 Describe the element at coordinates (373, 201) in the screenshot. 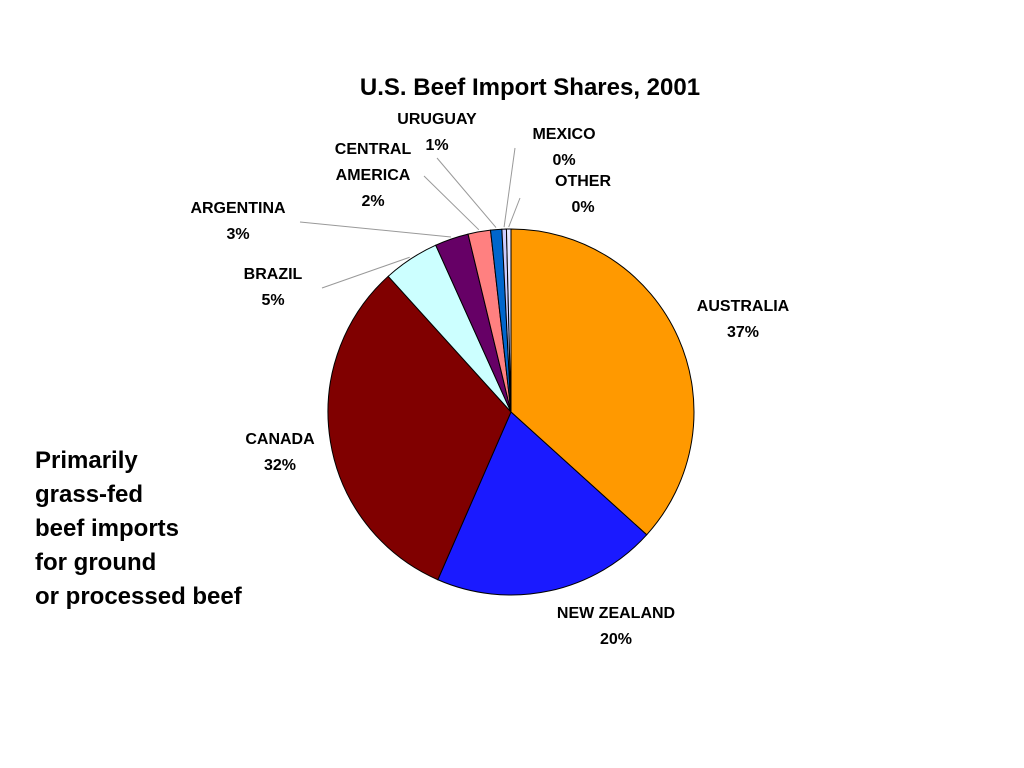

I see `value-label: 2%` at that location.